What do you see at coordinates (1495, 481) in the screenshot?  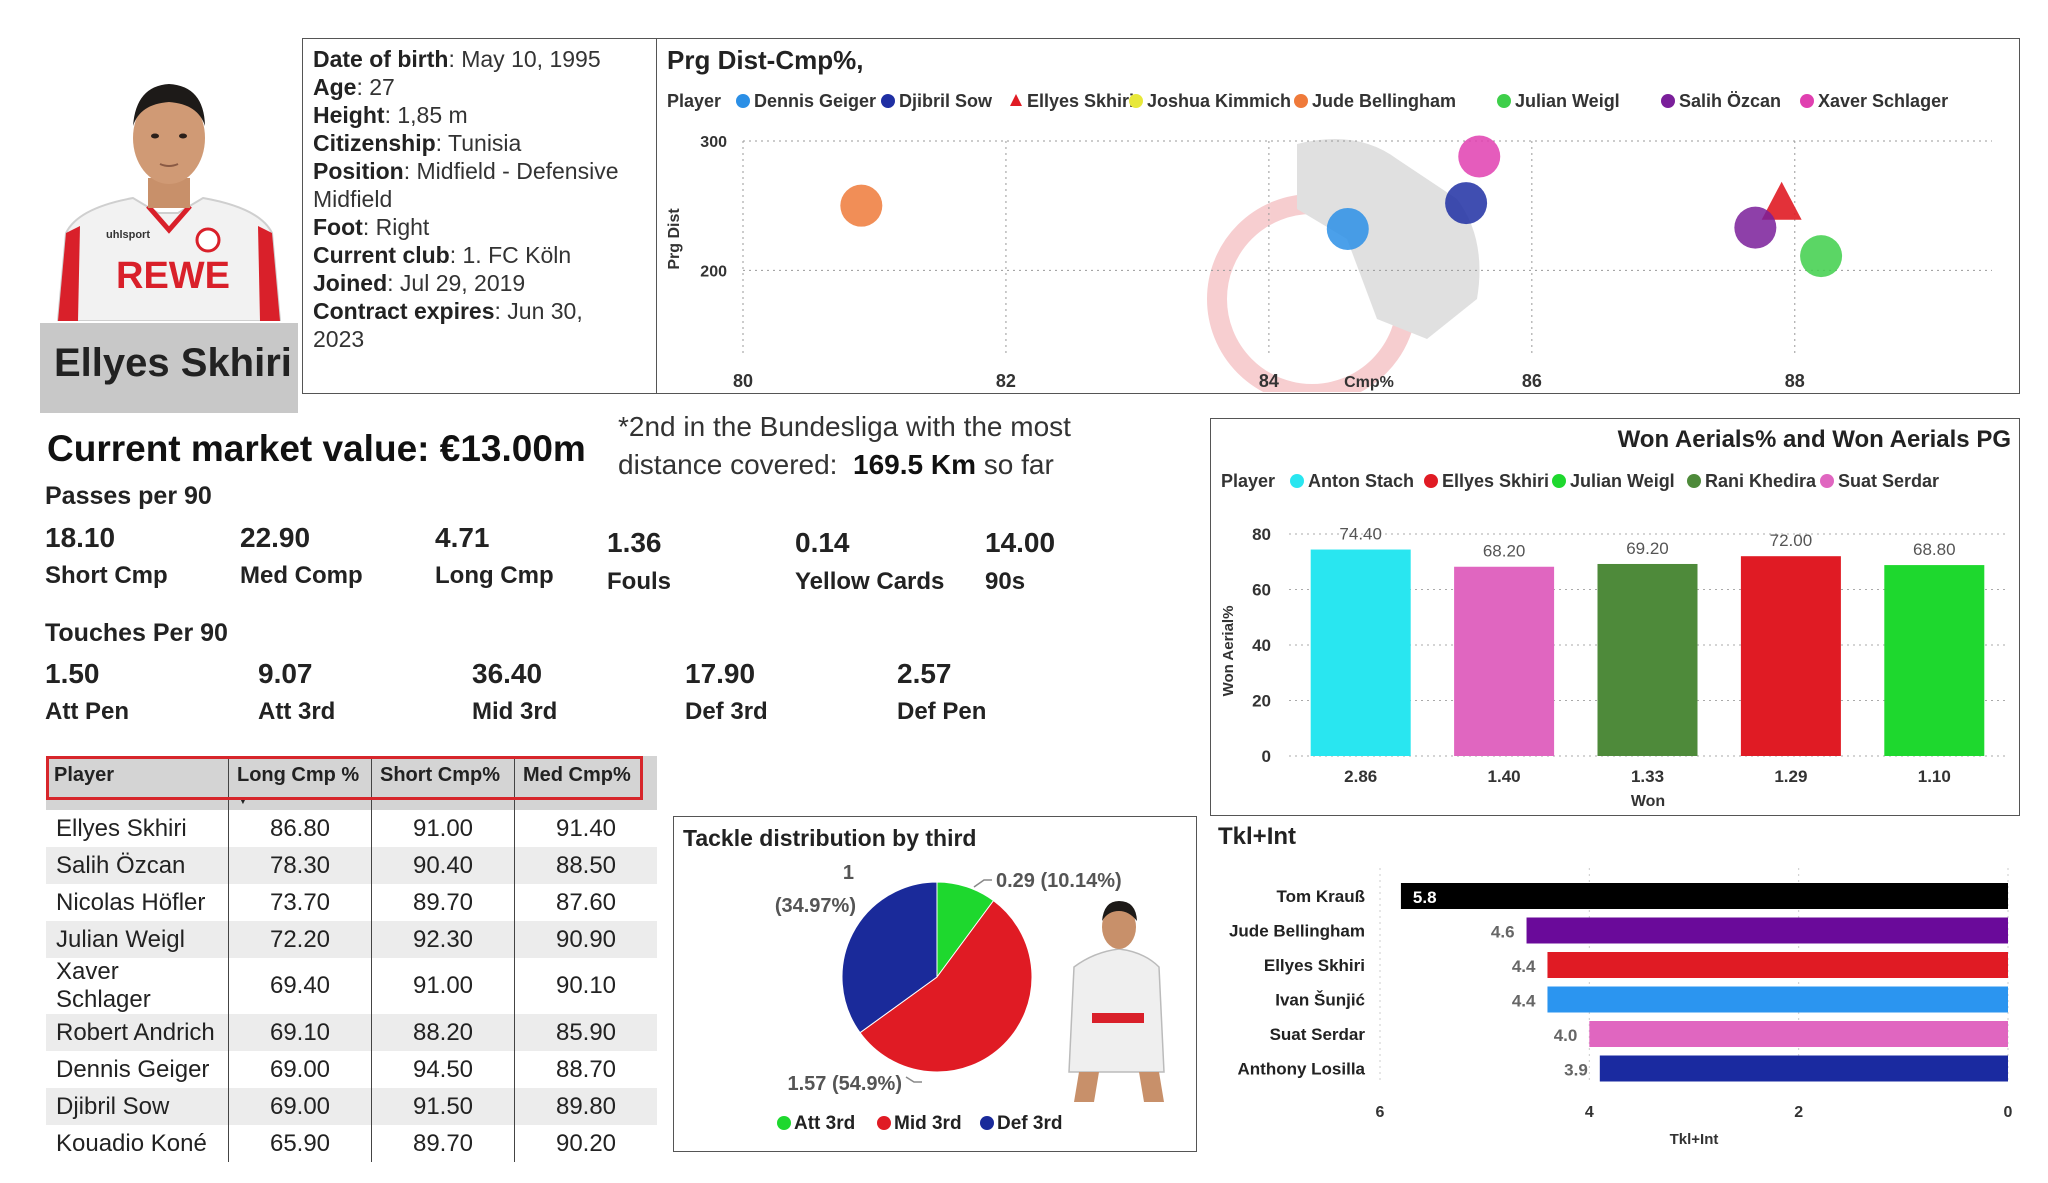 I see `aerials-legend-label: Ellyes Skhiri` at bounding box center [1495, 481].